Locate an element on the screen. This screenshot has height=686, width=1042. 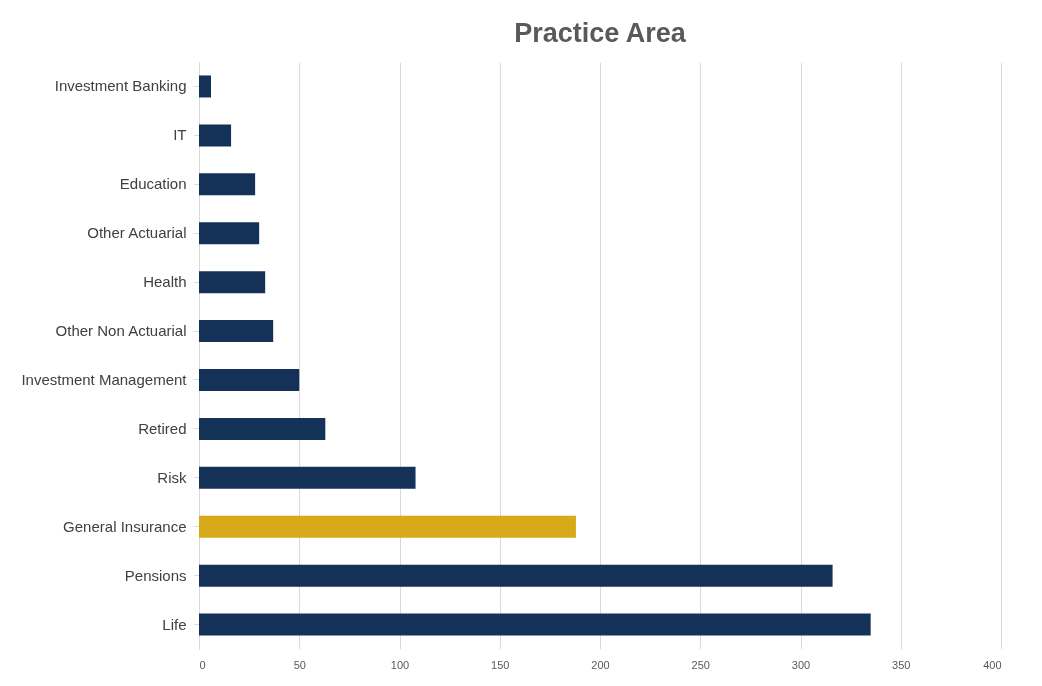
y-tick-label: Pensions is located at coordinates (155, 575).